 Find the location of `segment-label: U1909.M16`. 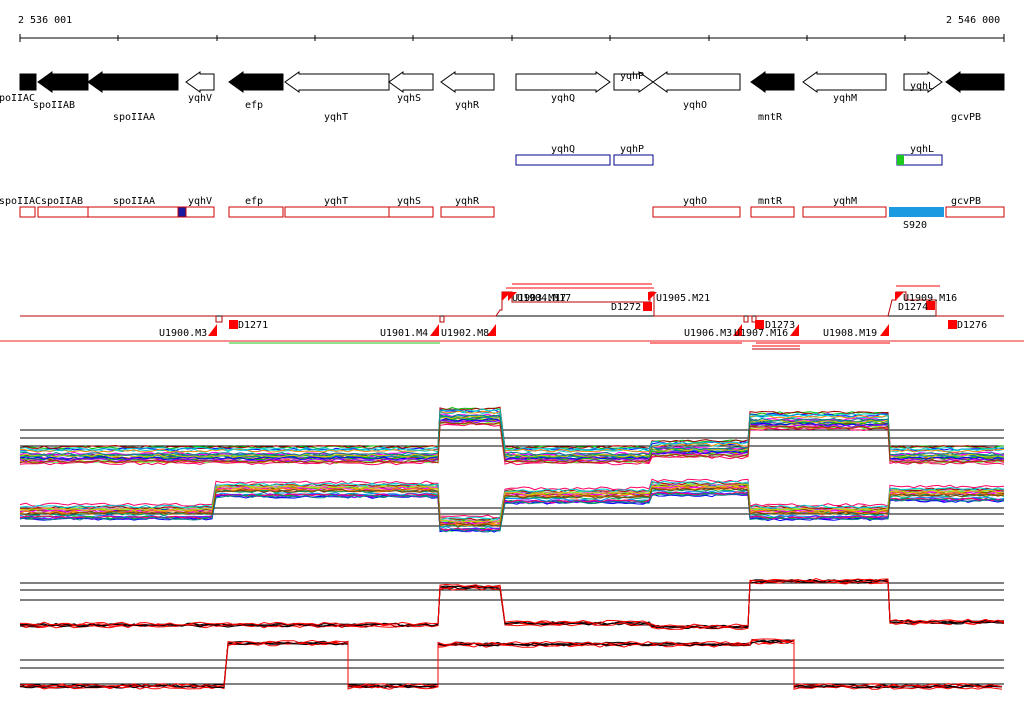

segment-label: U1909.M16 is located at coordinates (930, 298).